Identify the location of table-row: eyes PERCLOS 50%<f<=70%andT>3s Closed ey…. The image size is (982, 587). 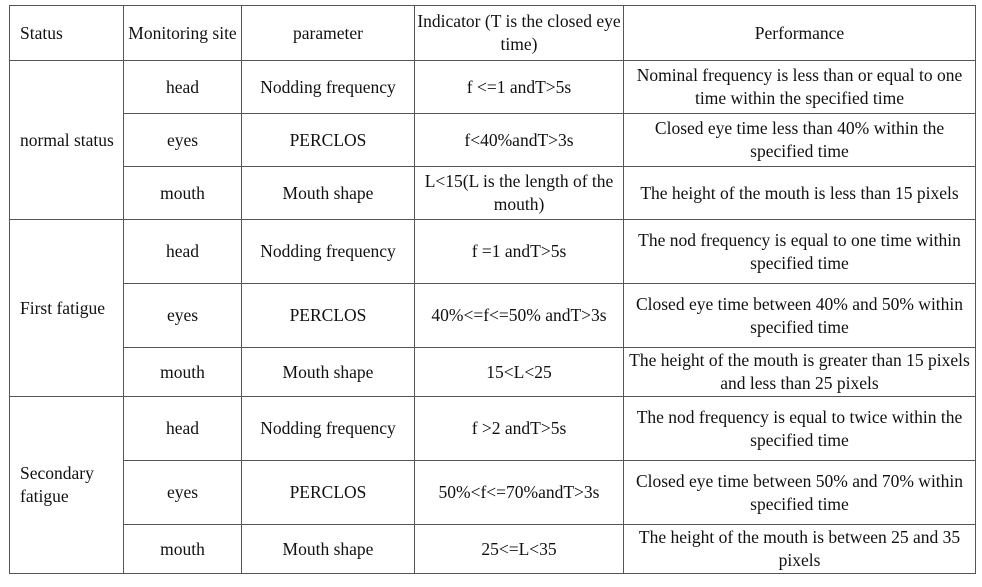
(493, 492).